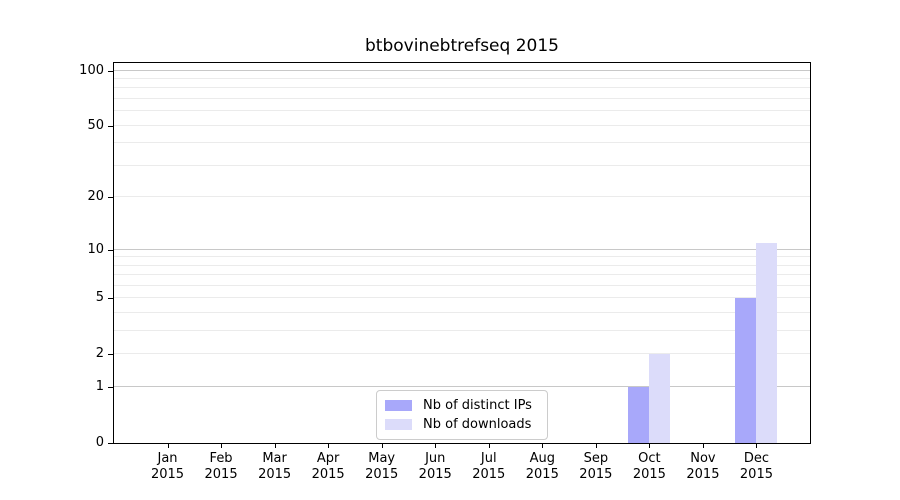 This screenshot has width=900, height=500. I want to click on bar-downloads-dec, so click(767, 342).